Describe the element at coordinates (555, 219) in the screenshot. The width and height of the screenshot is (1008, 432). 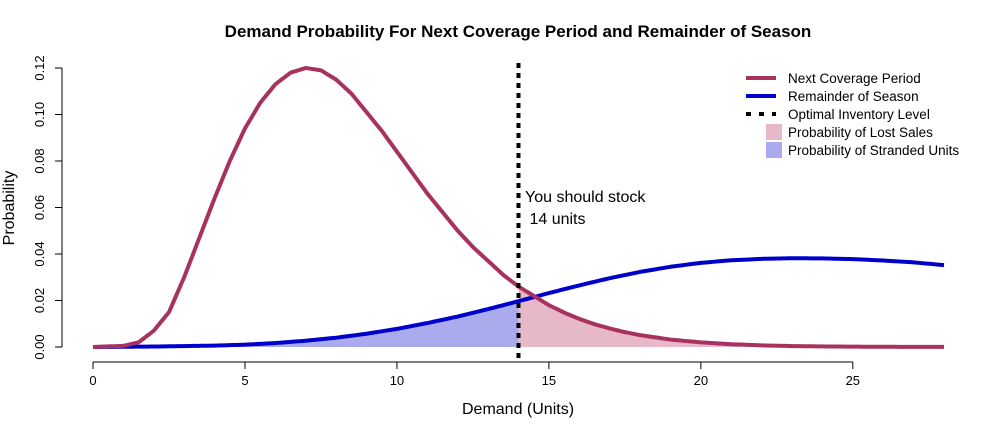
I see `annotation-line-2: 14 units` at that location.